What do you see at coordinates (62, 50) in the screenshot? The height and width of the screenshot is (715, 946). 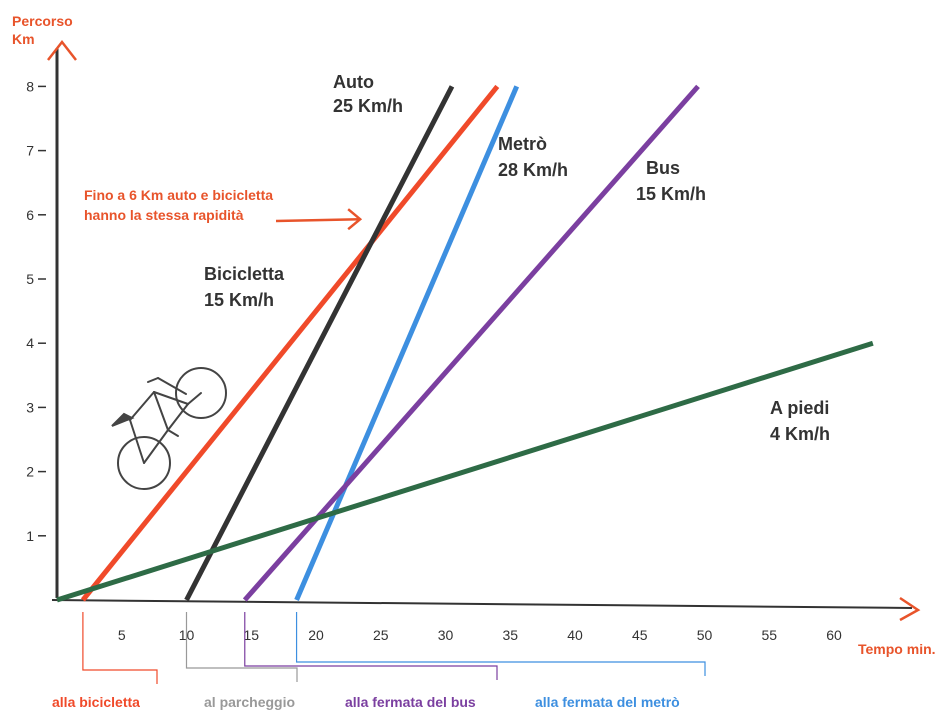 I see `y-axis-arrow` at bounding box center [62, 50].